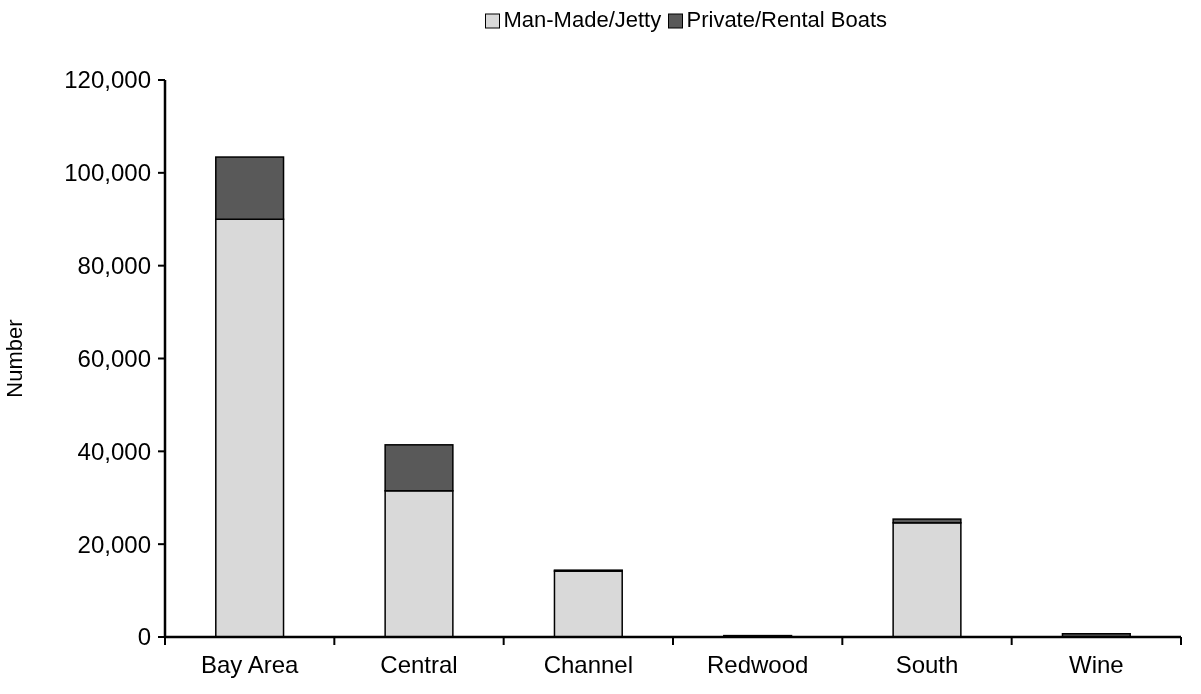 The image size is (1201, 694). What do you see at coordinates (144, 637) in the screenshot?
I see `y-tick-label: 0` at bounding box center [144, 637].